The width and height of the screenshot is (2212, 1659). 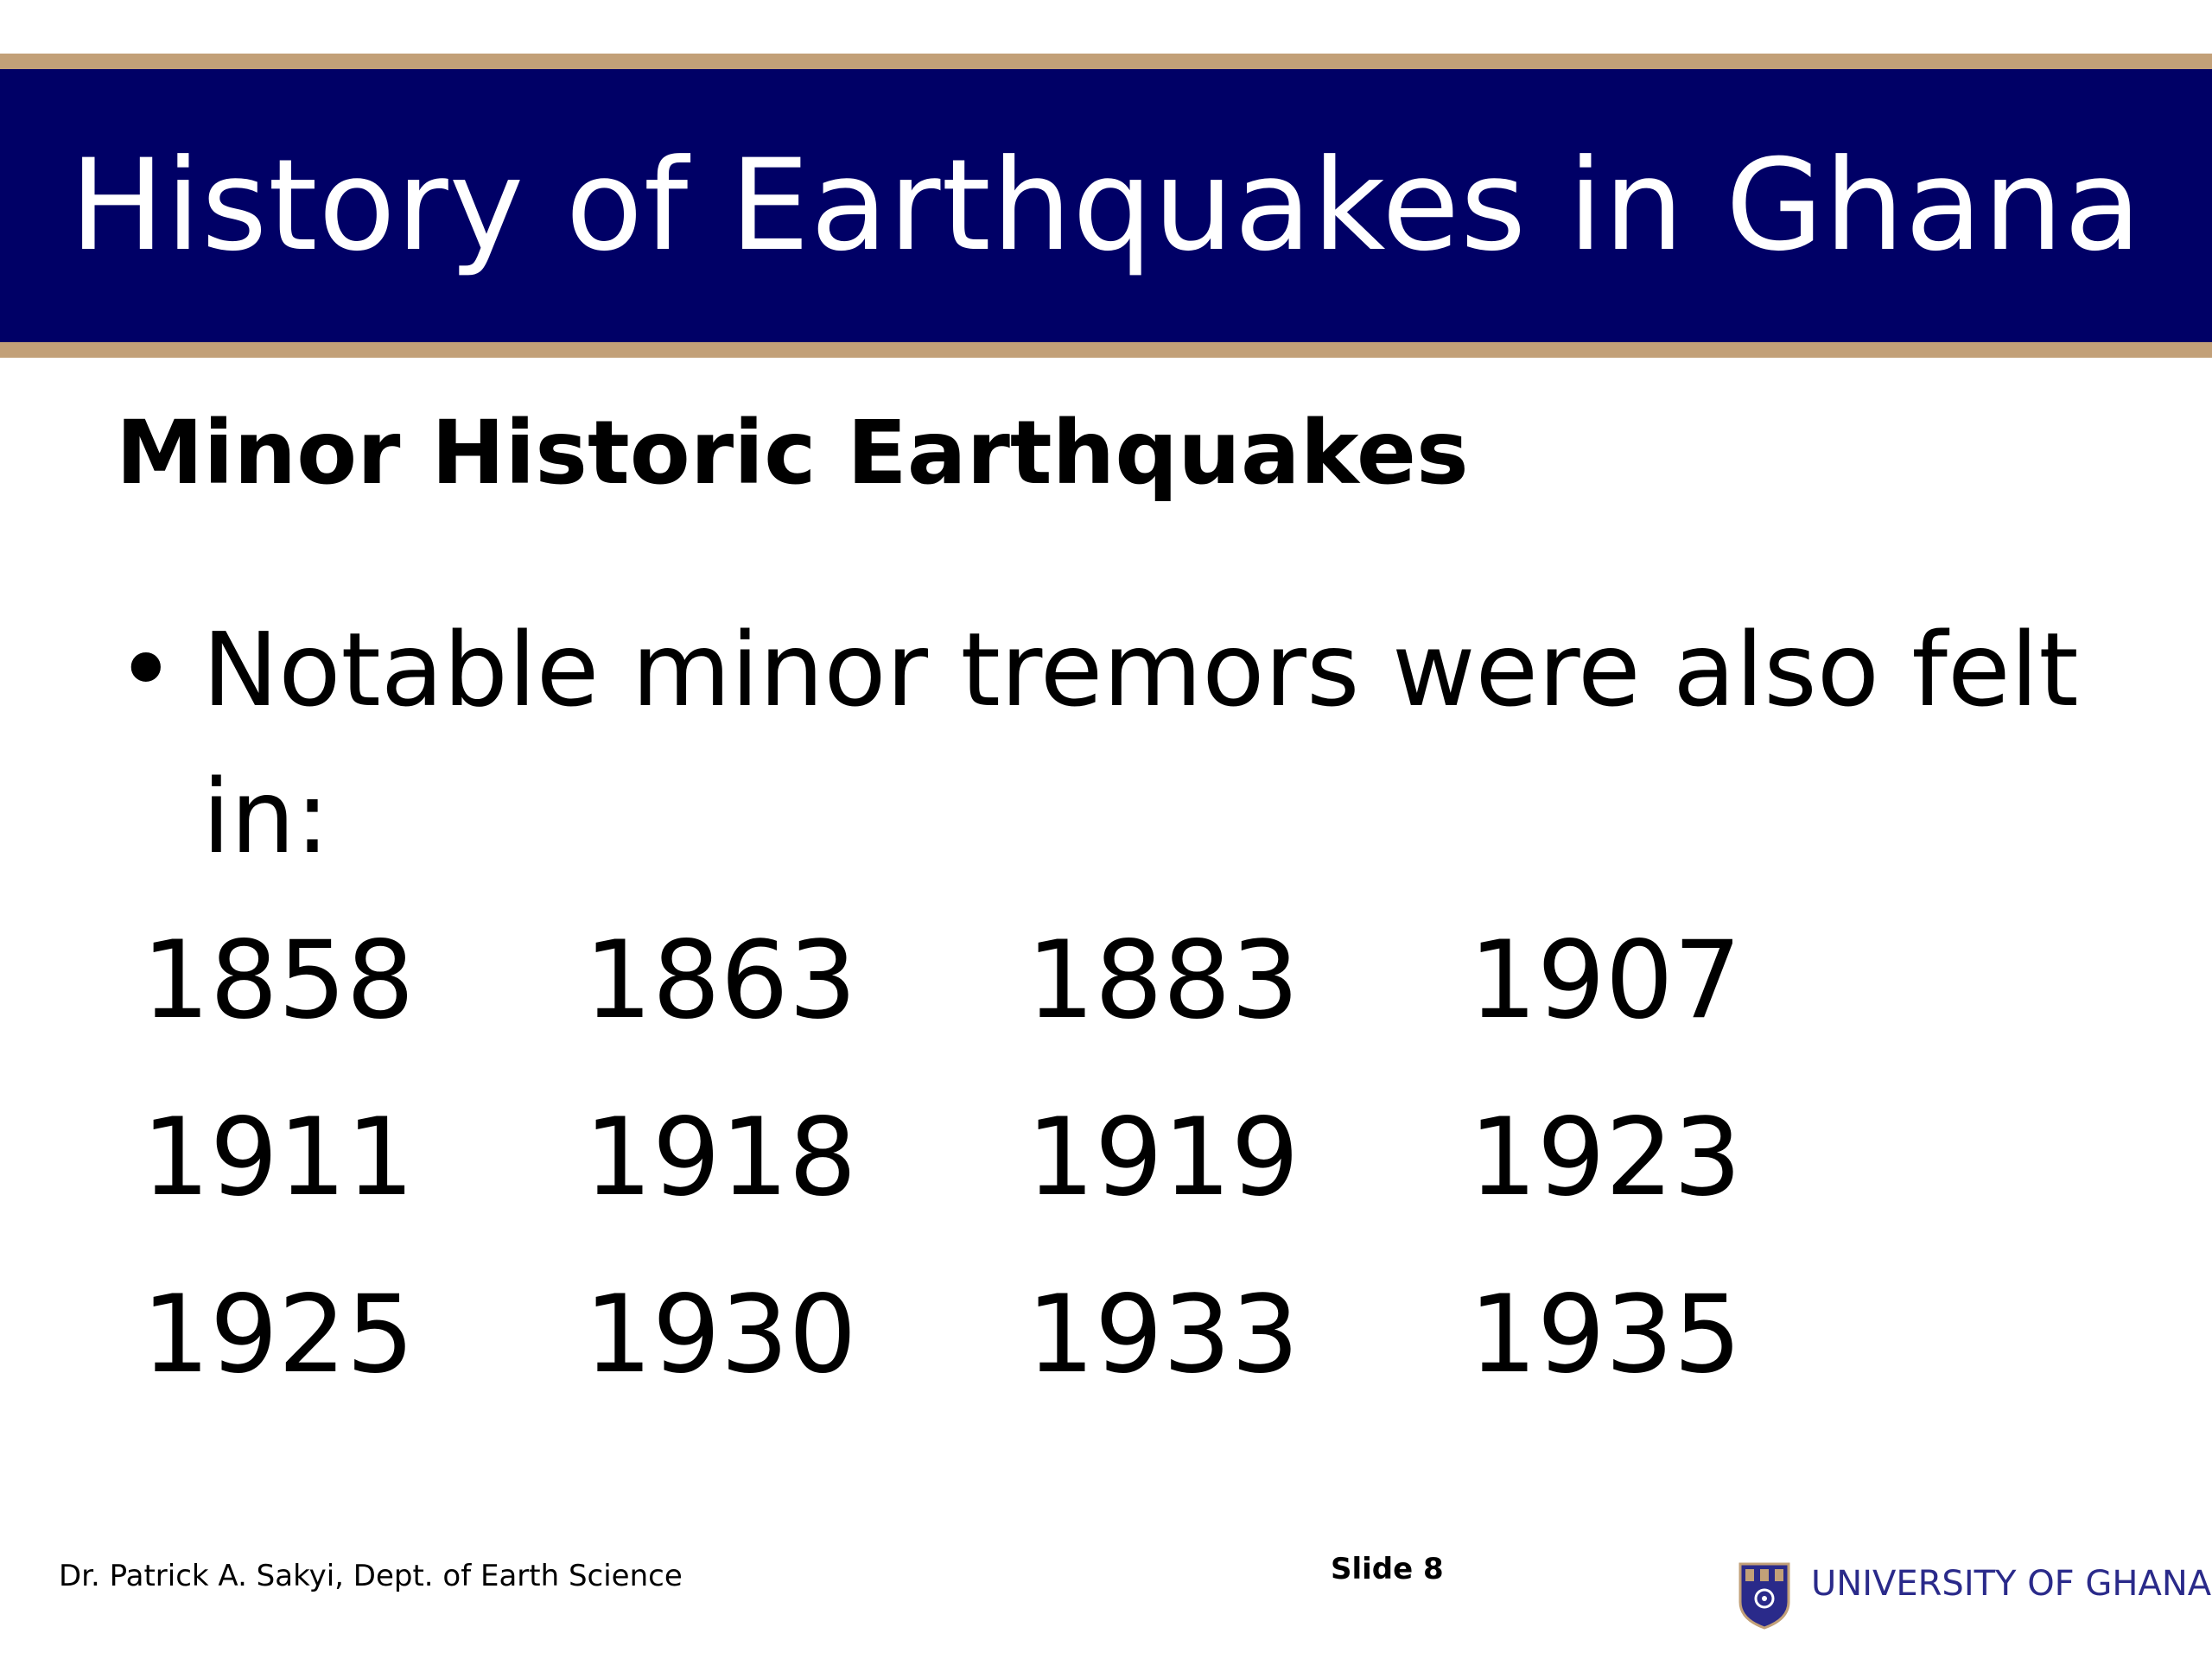 I want to click on year-cell: 1918, so click(x=720, y=1158).